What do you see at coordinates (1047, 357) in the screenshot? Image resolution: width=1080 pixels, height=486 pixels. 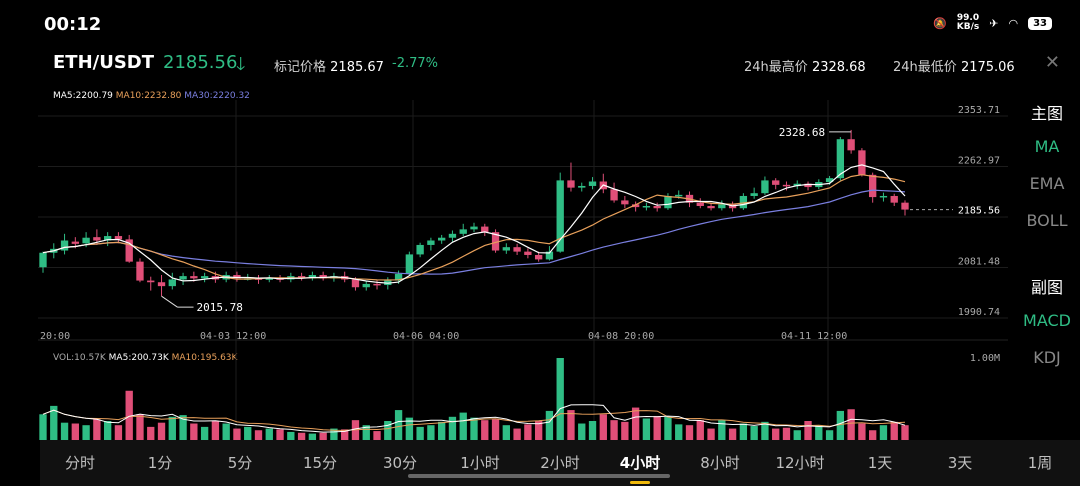 I see `indicator-kdj: KDJ` at bounding box center [1047, 357].